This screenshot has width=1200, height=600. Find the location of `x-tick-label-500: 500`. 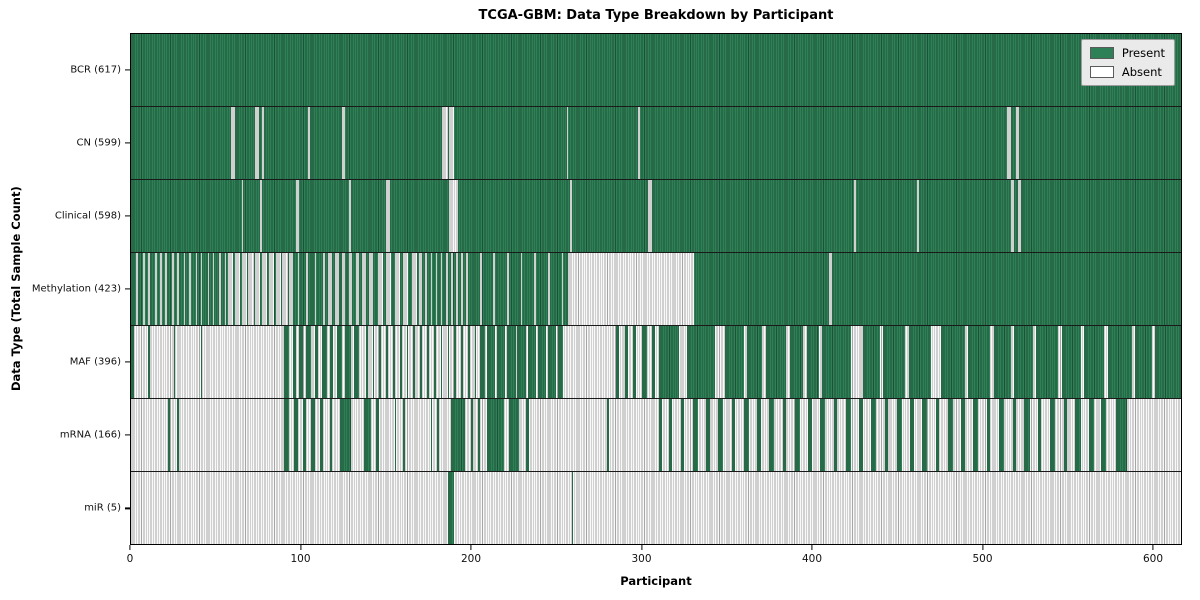

x-tick-label-500: 500 is located at coordinates (982, 559).